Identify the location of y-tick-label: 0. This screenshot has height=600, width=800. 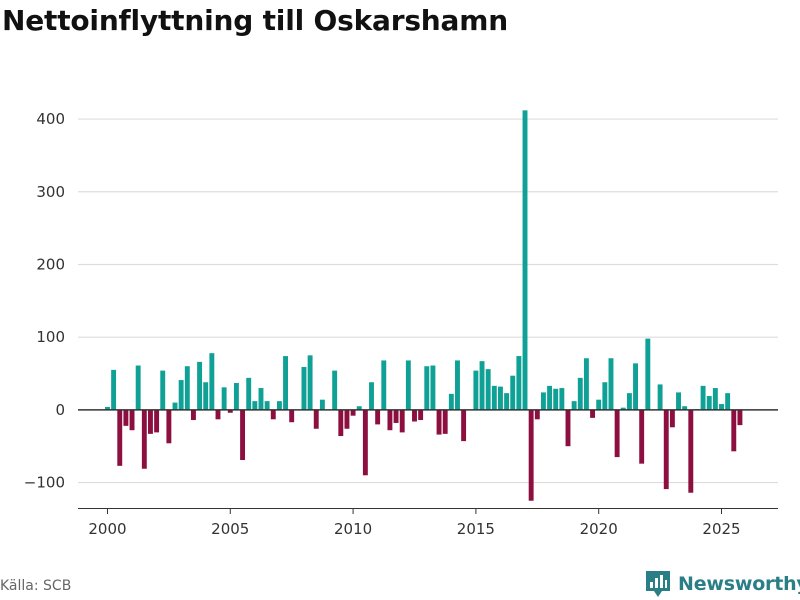
(60, 410).